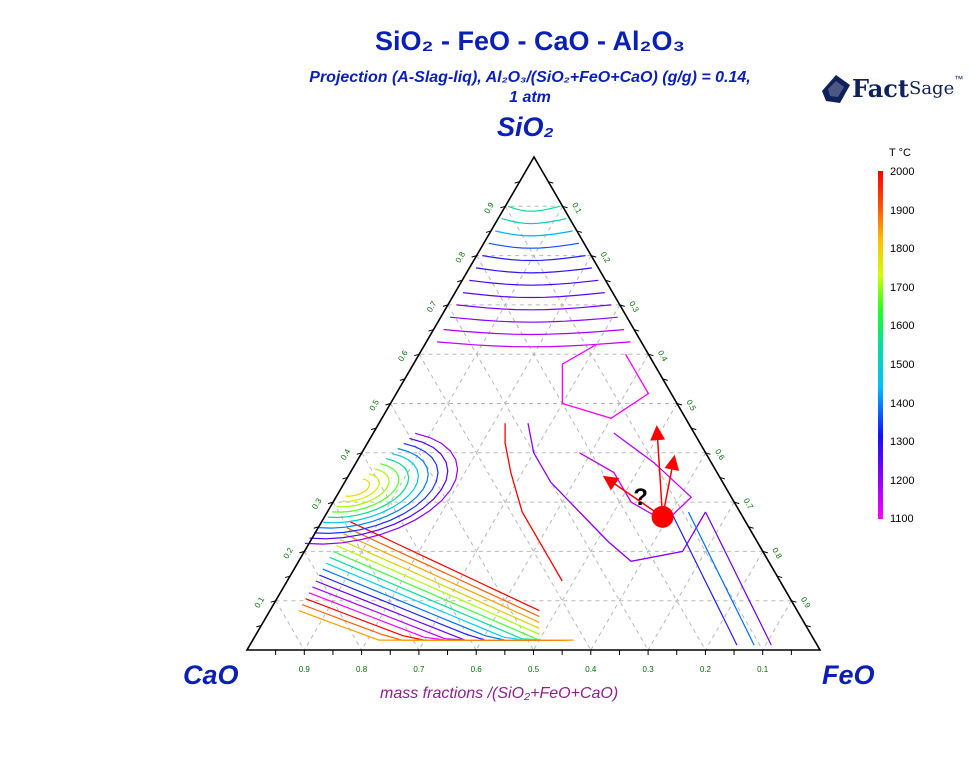  Describe the element at coordinates (763, 669) in the screenshot. I see `tick-label-bottom: 0.1` at that location.